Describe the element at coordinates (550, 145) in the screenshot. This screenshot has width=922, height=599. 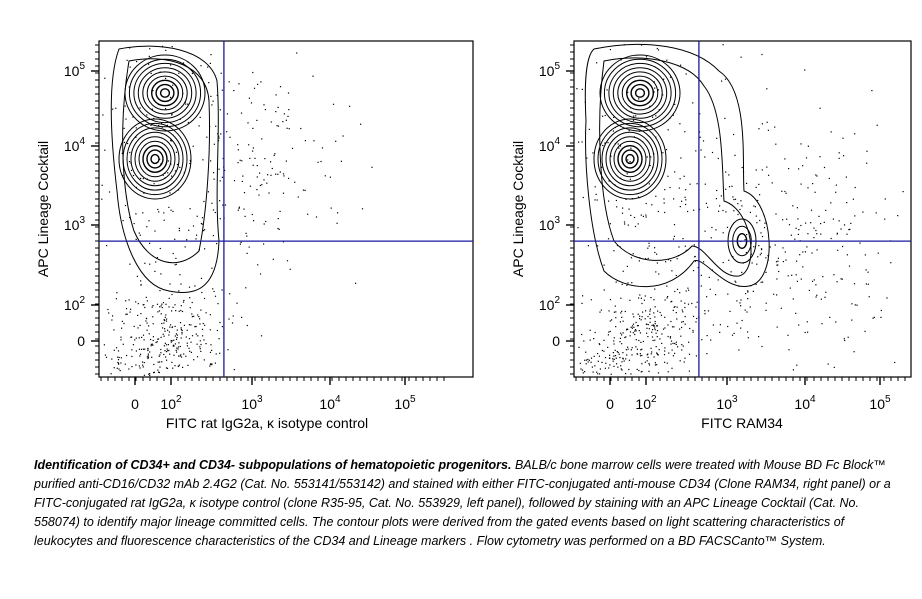
I see `y-tick-label: 104` at that location.